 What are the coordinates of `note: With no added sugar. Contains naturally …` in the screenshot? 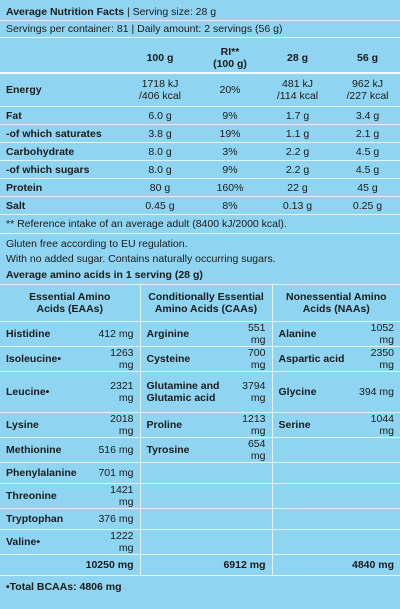 It's located at (141, 259).